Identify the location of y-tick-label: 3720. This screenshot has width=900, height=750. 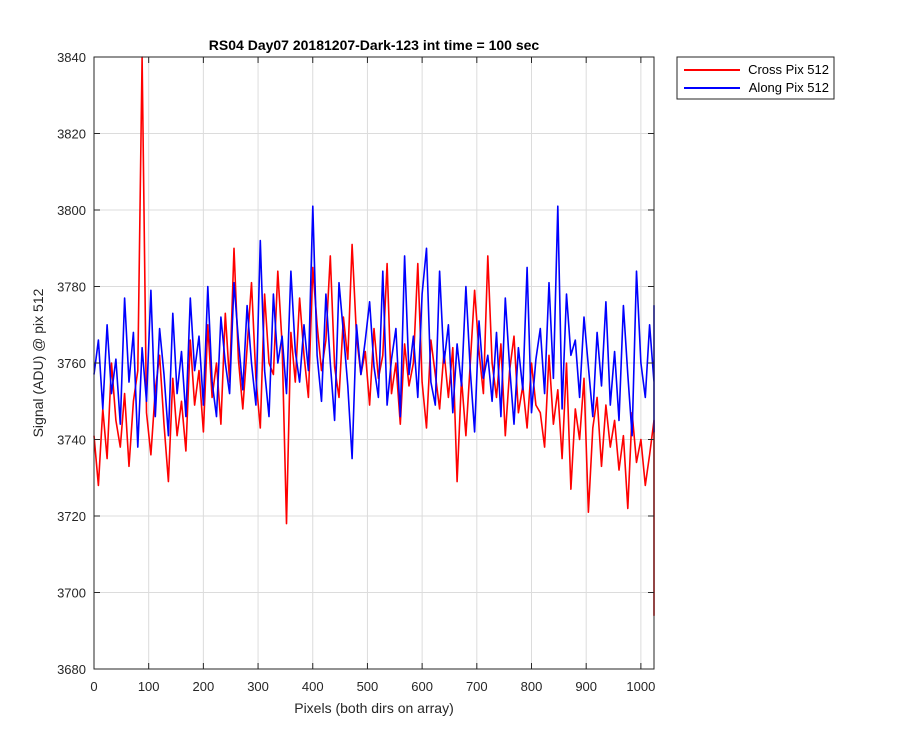
(71, 516).